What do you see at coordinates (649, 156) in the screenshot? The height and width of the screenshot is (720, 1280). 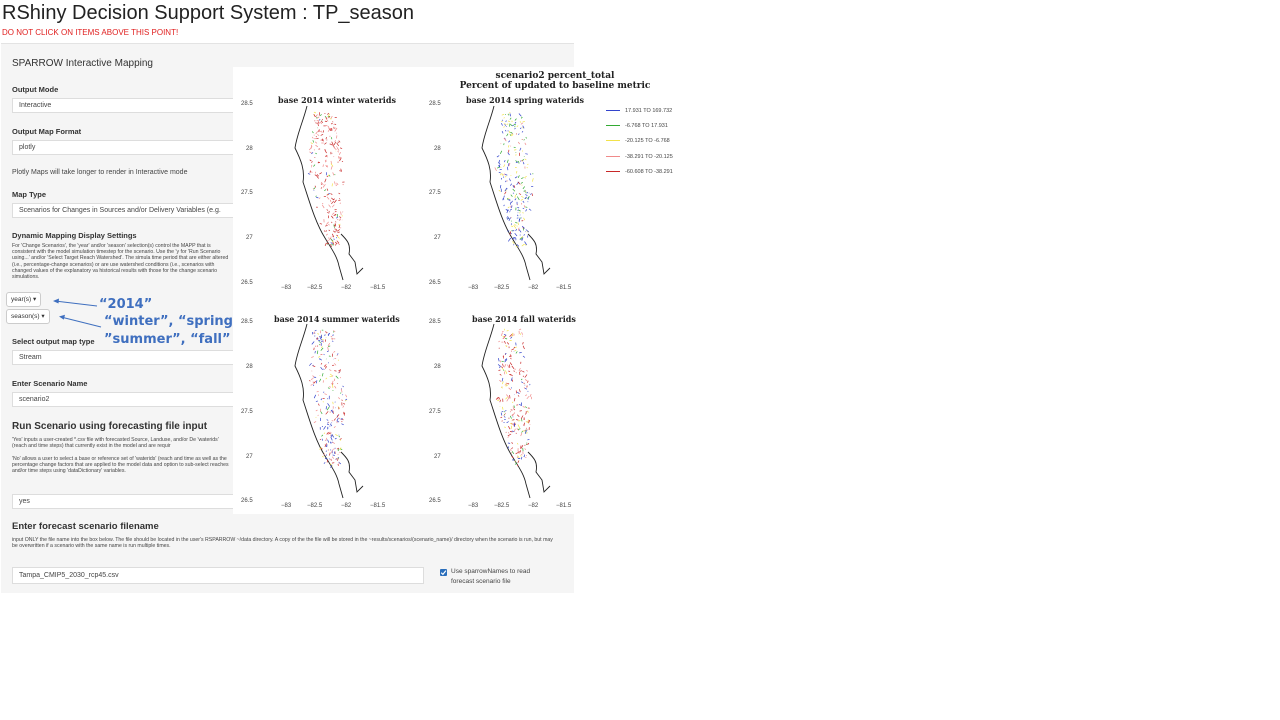 I see `legend-label: -38.291 TO -20.125` at bounding box center [649, 156].